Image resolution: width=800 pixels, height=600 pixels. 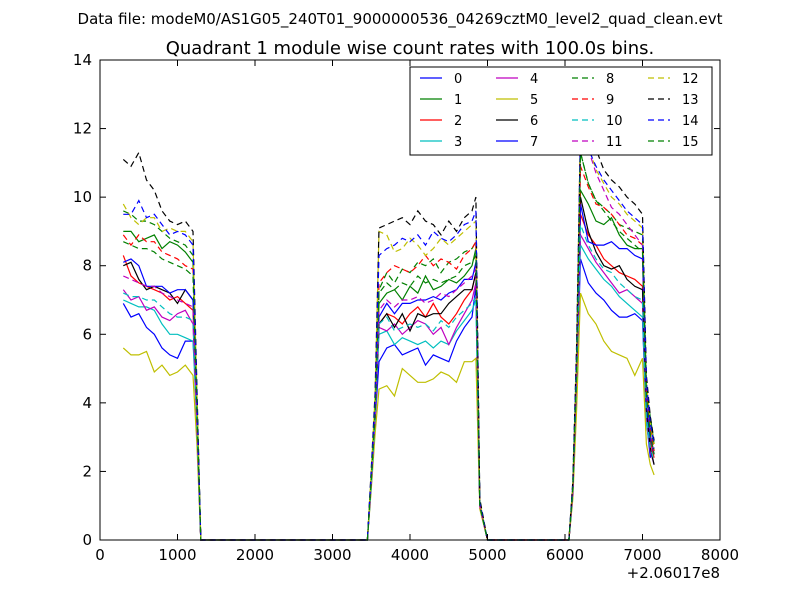 What do you see at coordinates (87, 334) in the screenshot?
I see `y-tick-label: 6` at bounding box center [87, 334].